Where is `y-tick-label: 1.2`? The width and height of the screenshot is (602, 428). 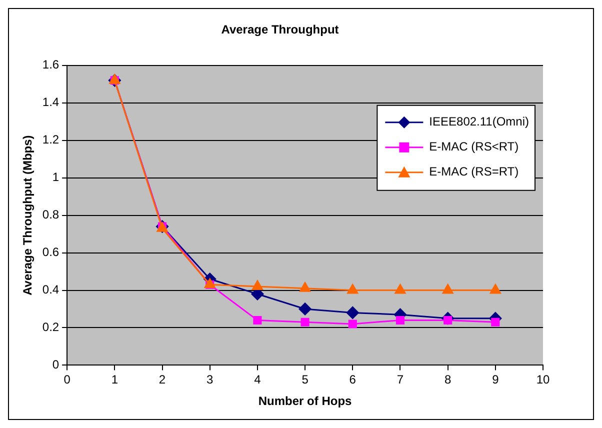 y-tick-label: 1.2 is located at coordinates (51, 139).